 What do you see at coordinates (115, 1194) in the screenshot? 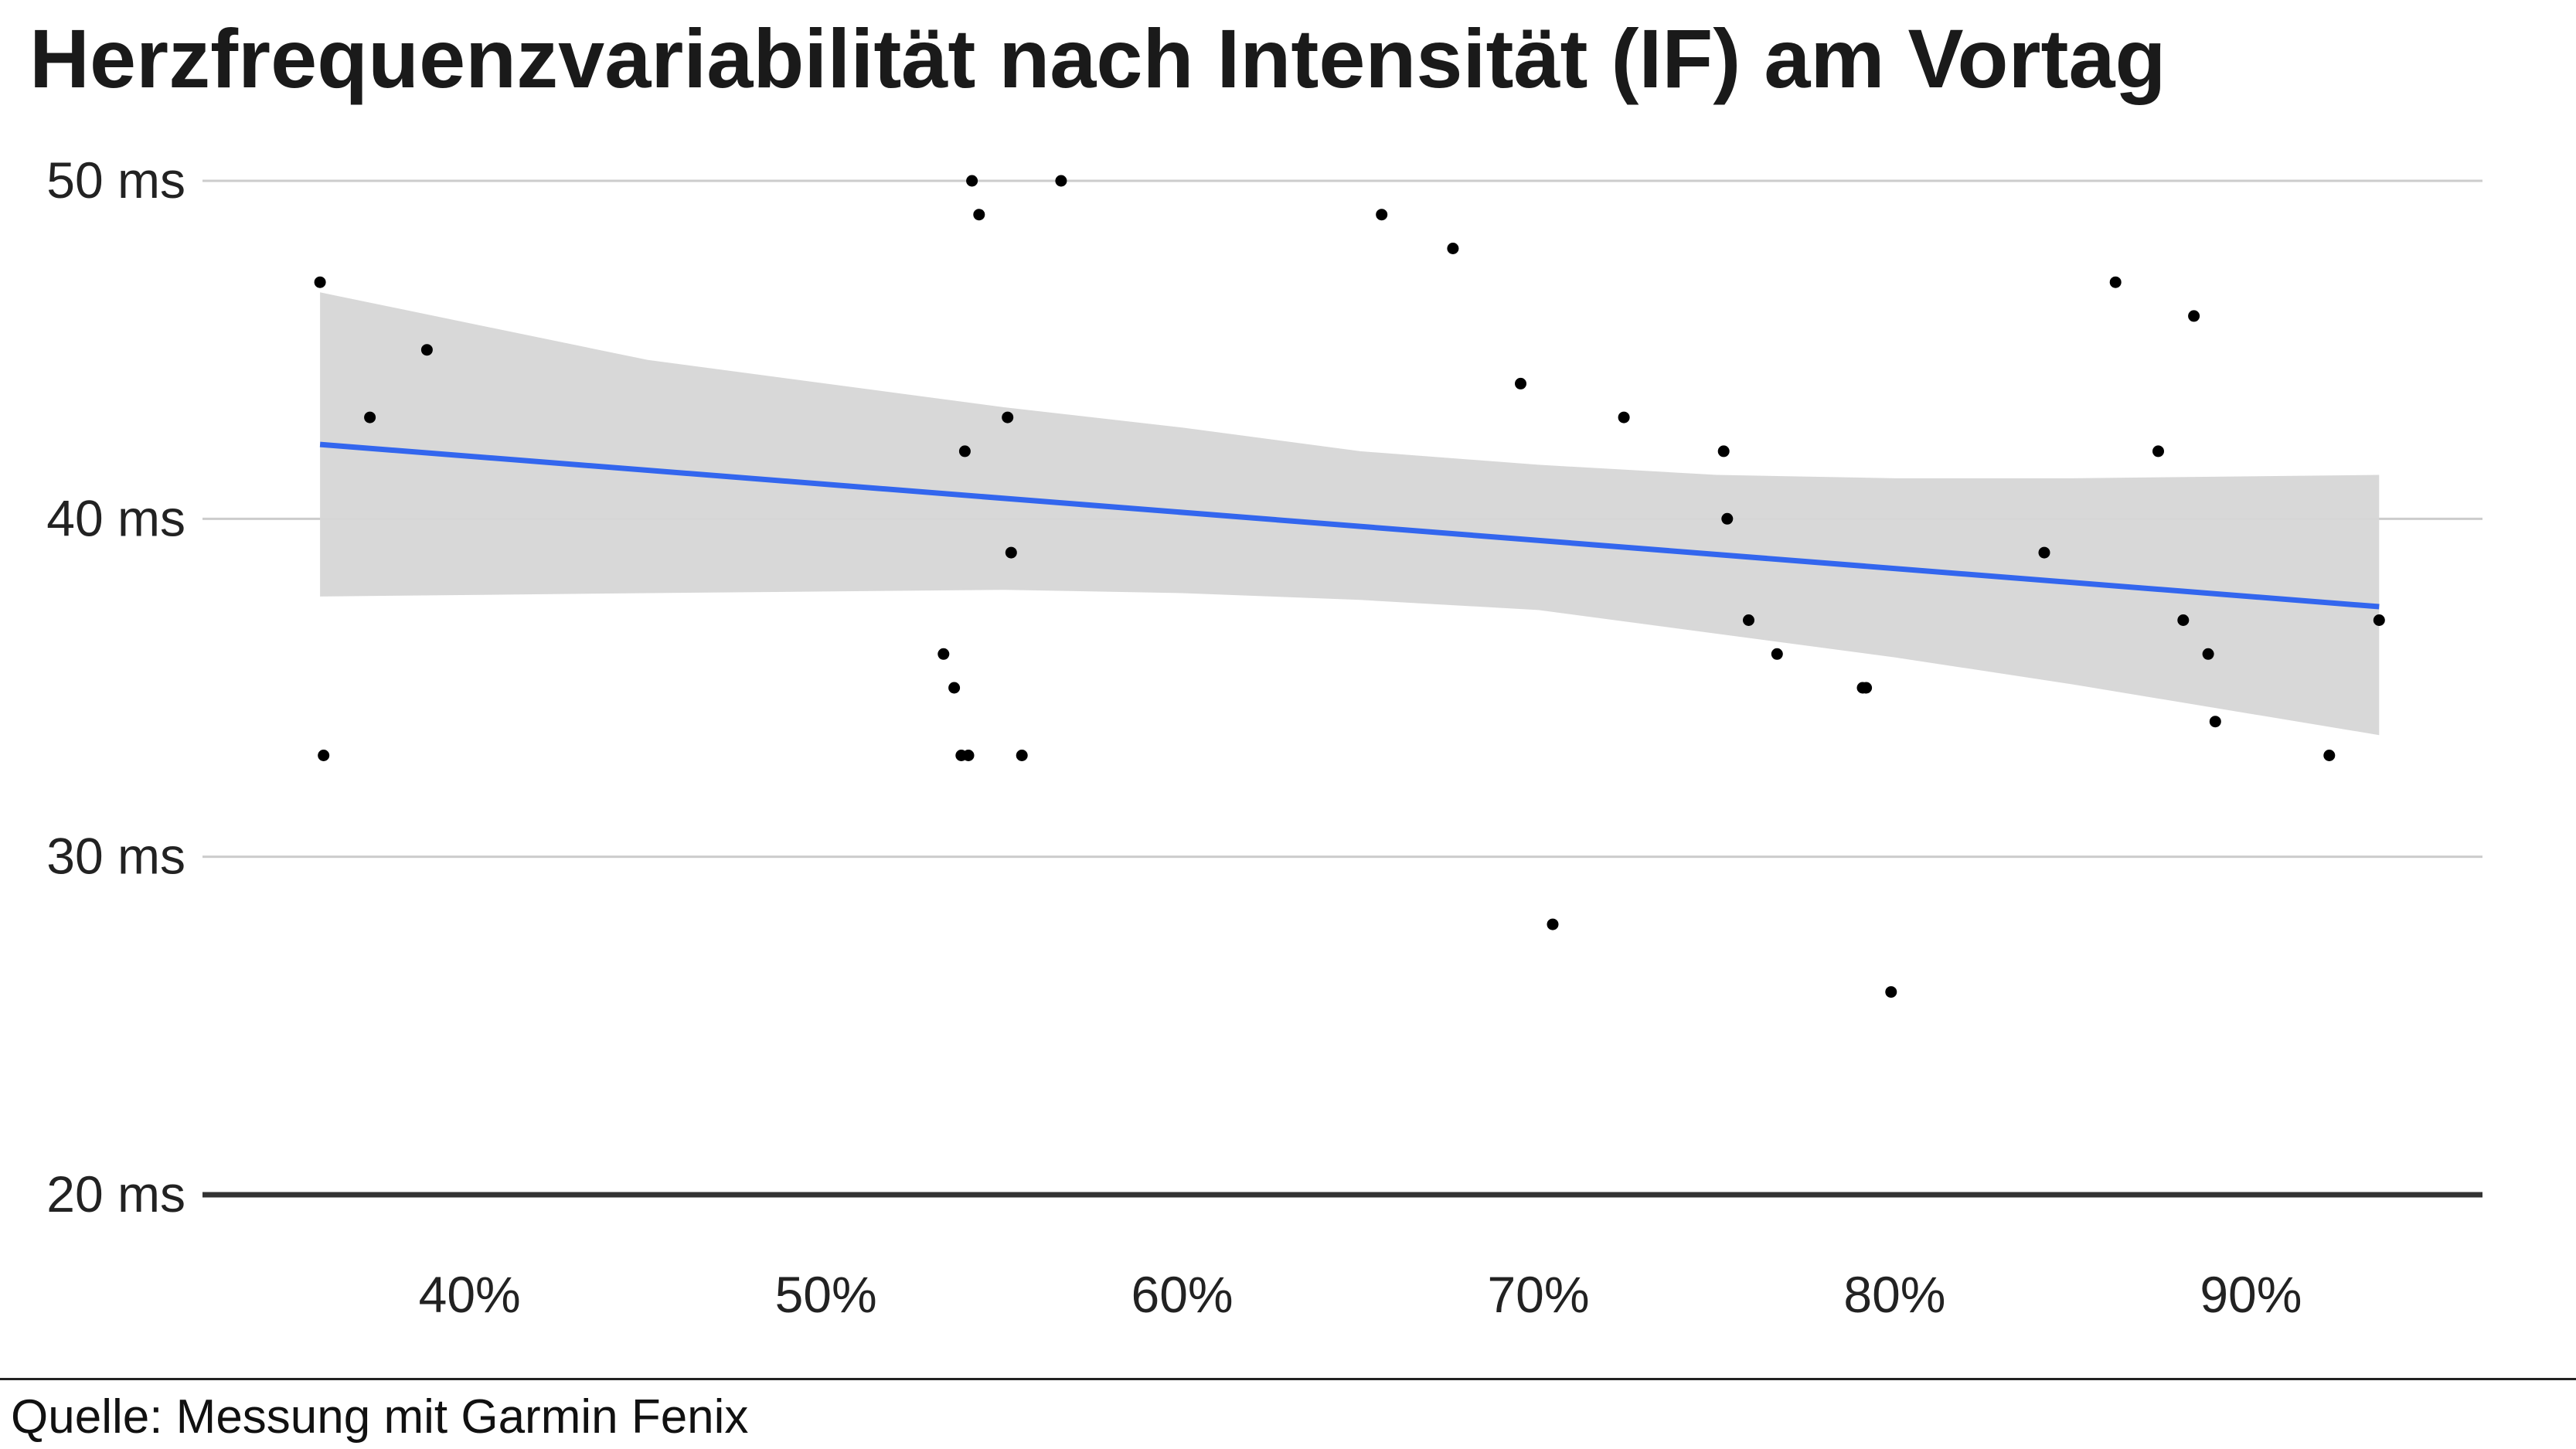
I see `y-tick-label: 20 ms` at bounding box center [115, 1194].